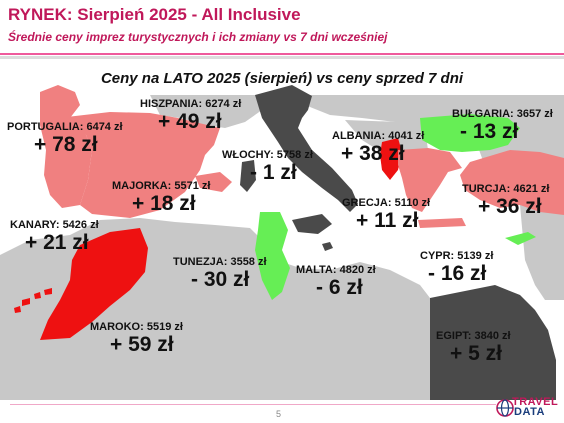  I want to click on destination-name: EGIPT:, so click(454, 336).